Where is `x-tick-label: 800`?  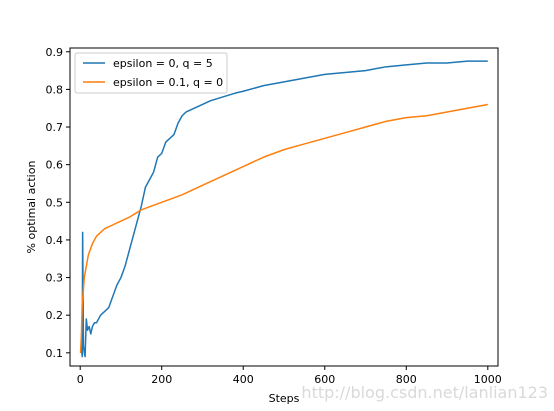 x-tick-label: 800 is located at coordinates (406, 379).